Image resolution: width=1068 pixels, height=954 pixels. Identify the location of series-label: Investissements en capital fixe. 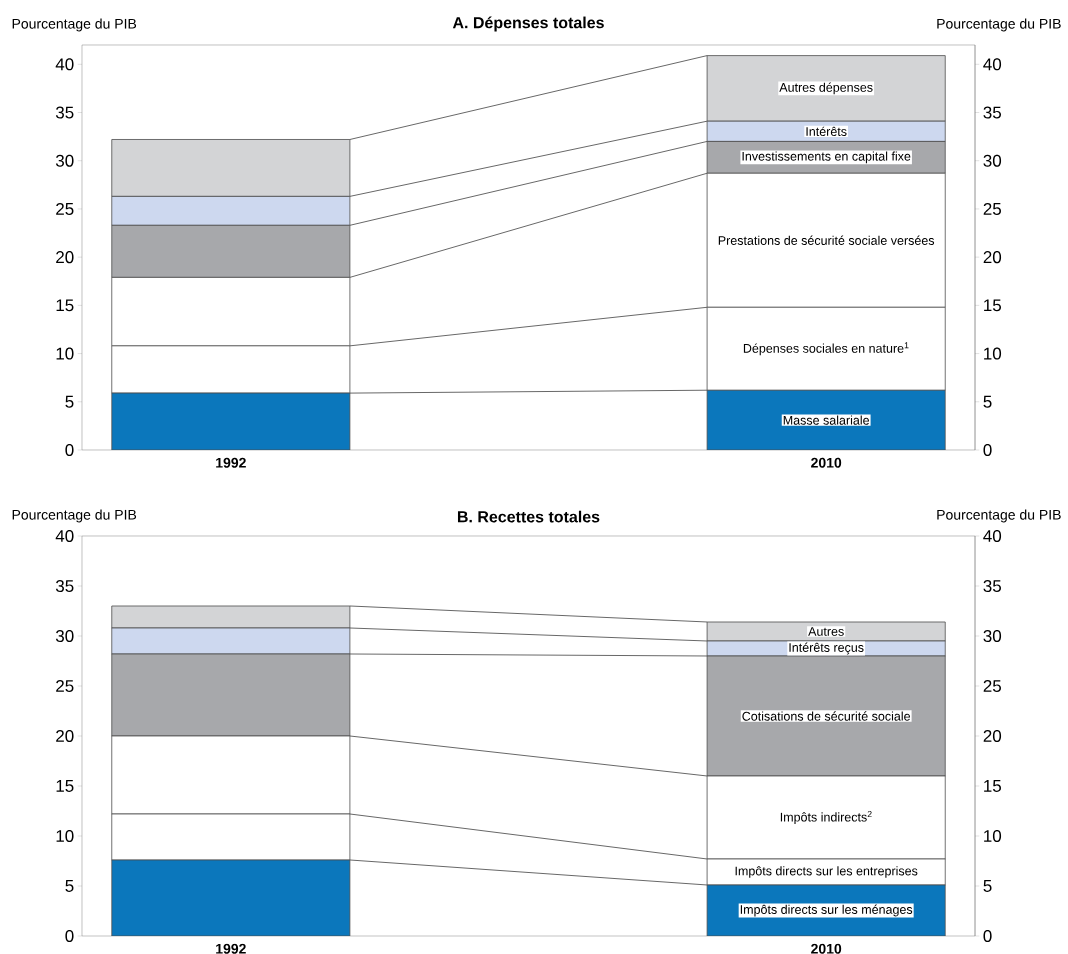
(826, 157).